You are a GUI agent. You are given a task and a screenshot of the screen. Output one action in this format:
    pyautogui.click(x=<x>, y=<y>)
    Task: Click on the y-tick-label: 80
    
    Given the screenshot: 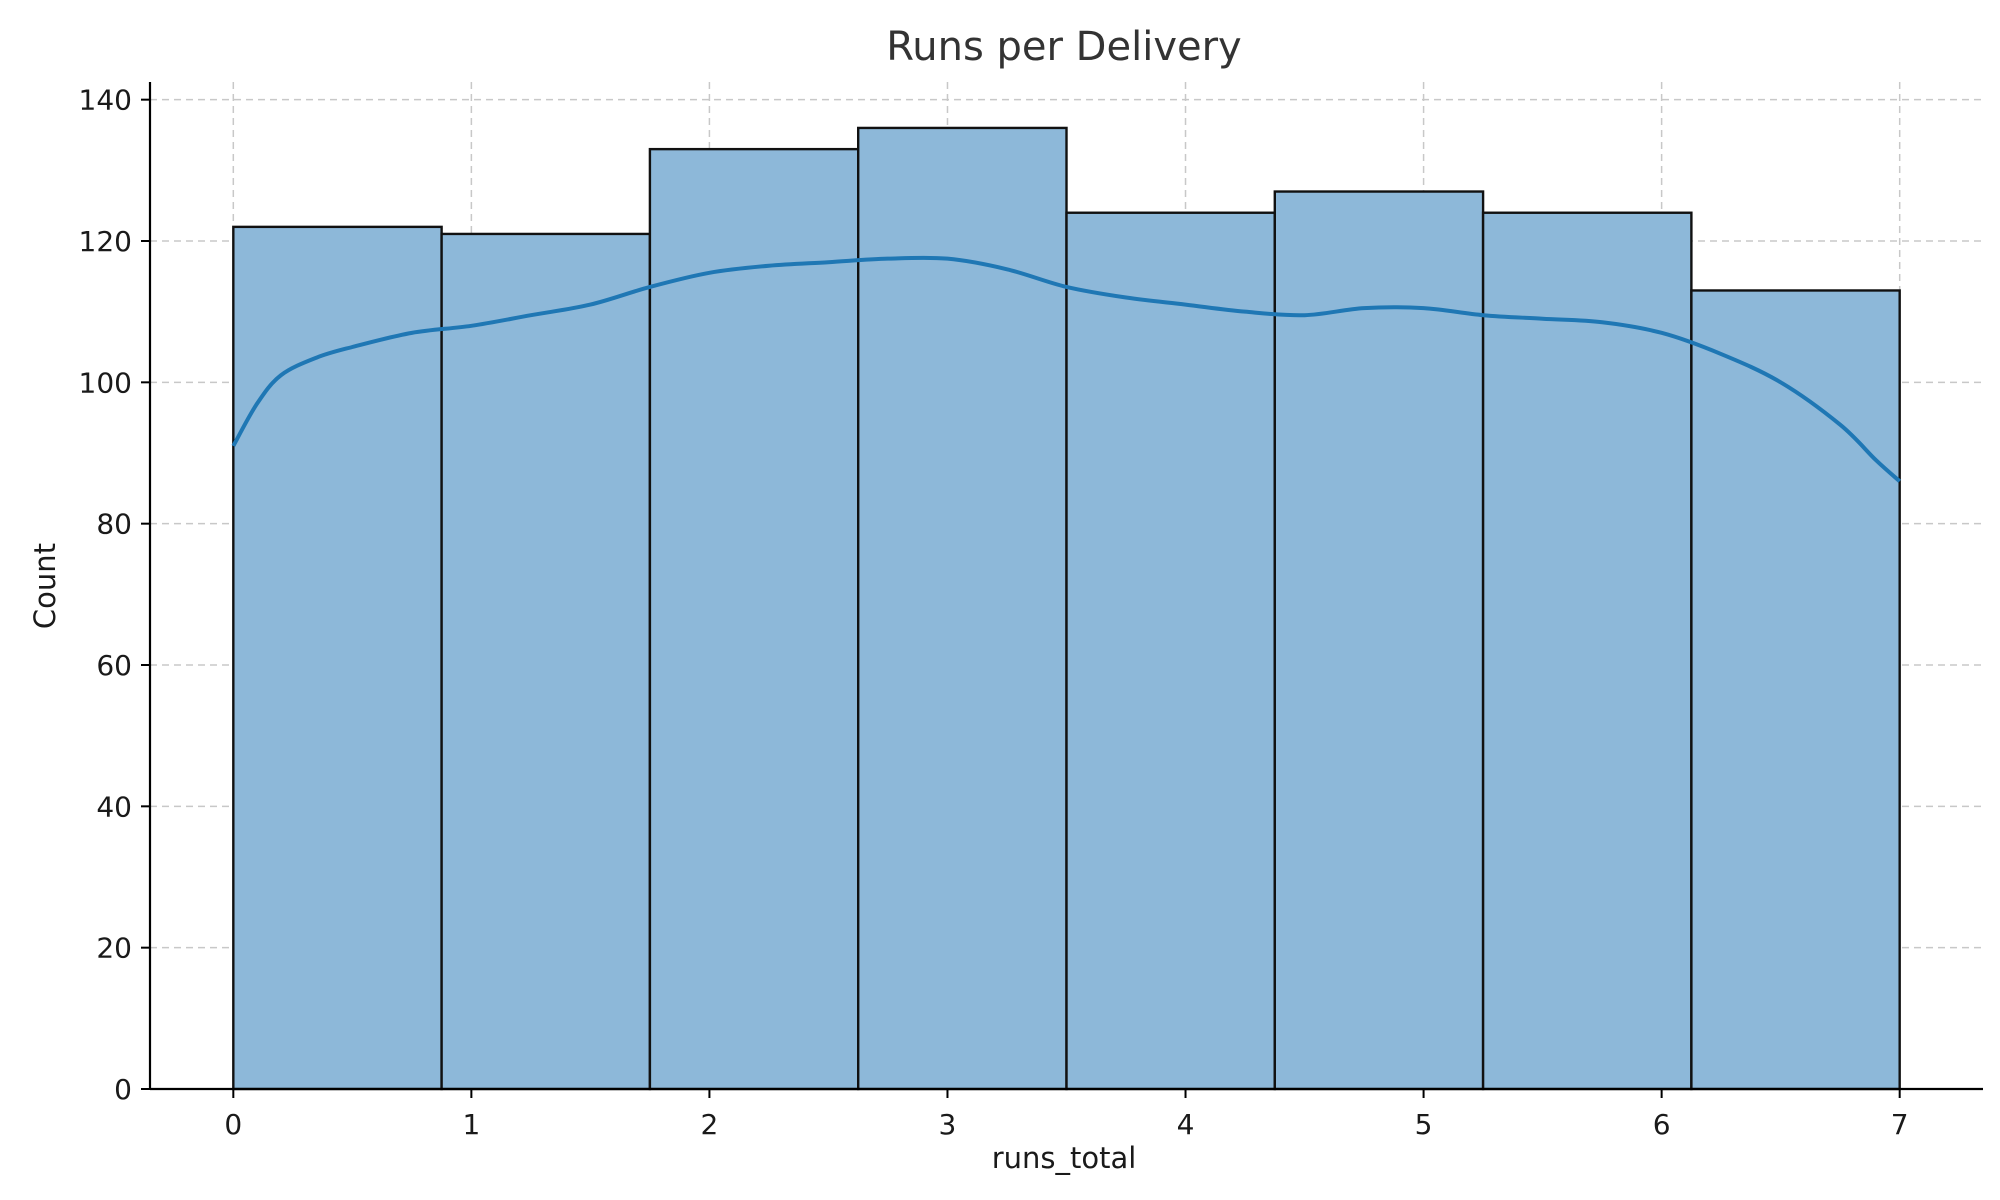 What is the action you would take?
    pyautogui.click(x=114, y=524)
    